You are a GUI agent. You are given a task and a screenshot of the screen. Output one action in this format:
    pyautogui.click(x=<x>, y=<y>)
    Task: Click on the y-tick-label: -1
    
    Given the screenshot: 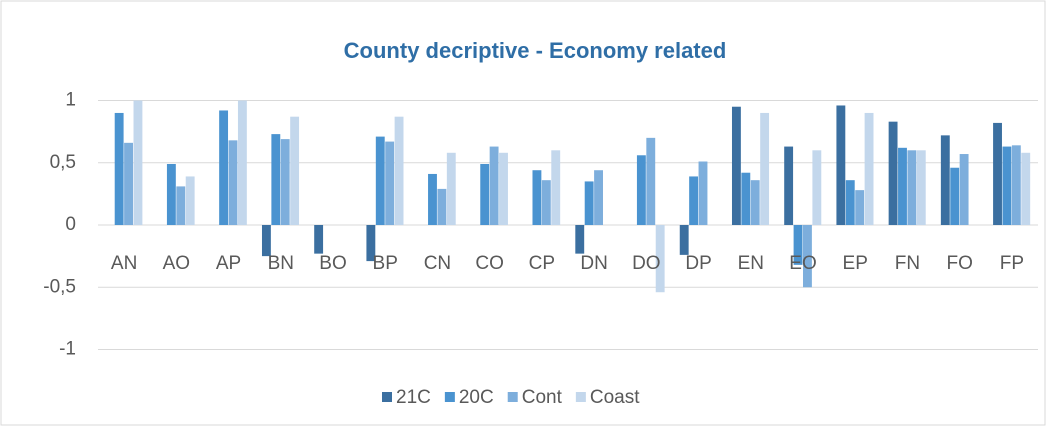 What is the action you would take?
    pyautogui.click(x=67, y=349)
    